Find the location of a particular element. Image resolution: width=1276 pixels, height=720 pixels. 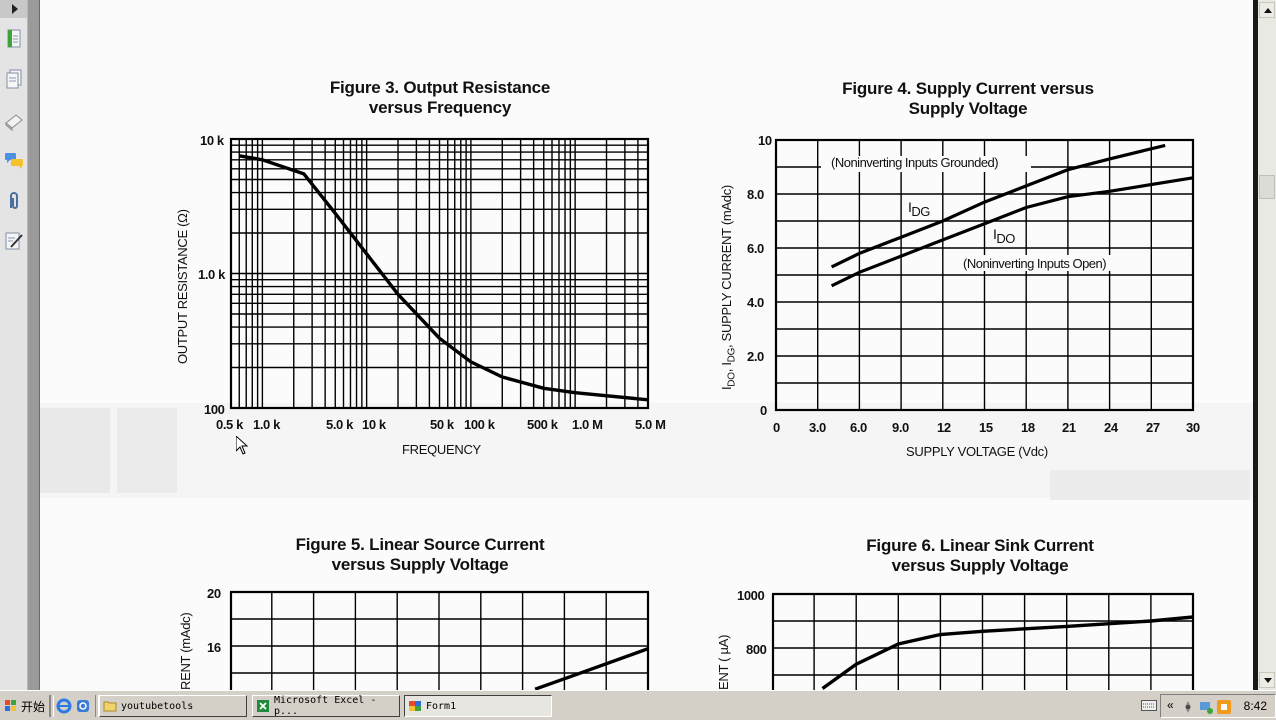

fig3-xtick: 500 k is located at coordinates (542, 424).